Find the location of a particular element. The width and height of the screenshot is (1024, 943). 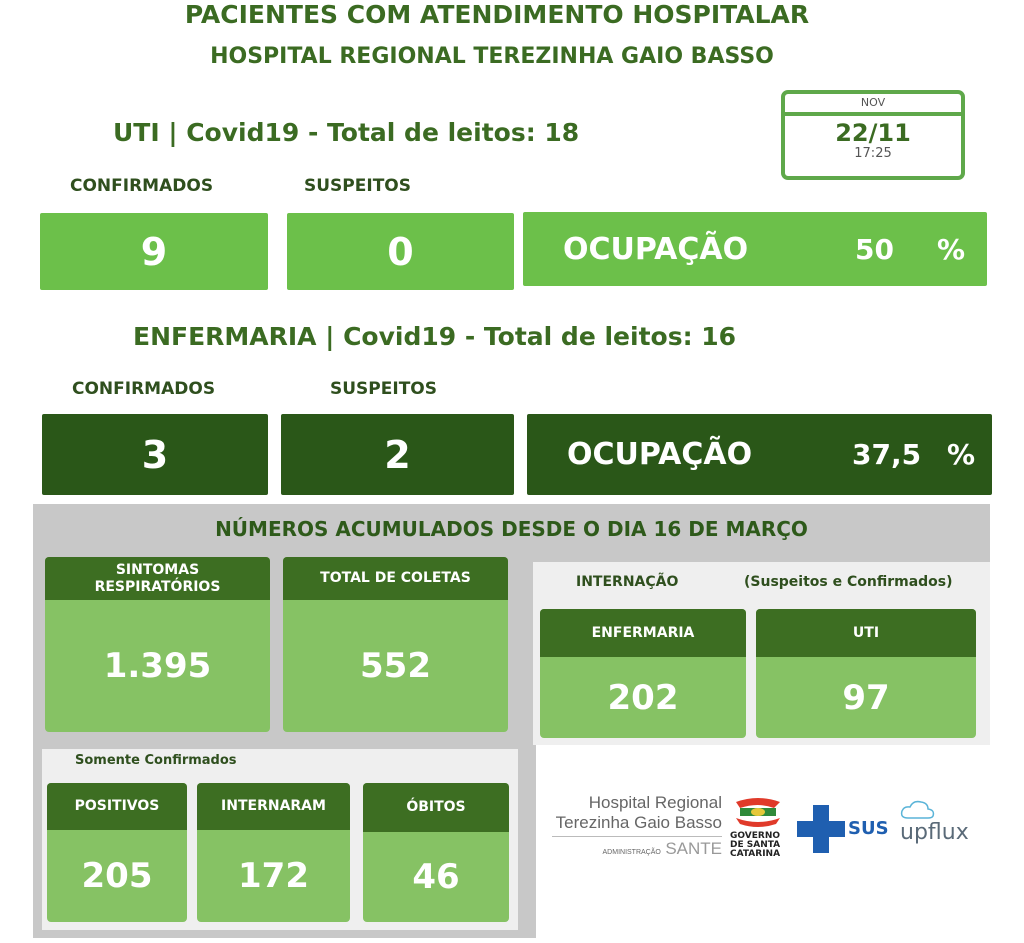

page-subtitle: HOSPITAL REGIONAL TEREZINHA GAIO BASSO is located at coordinates (492, 56).